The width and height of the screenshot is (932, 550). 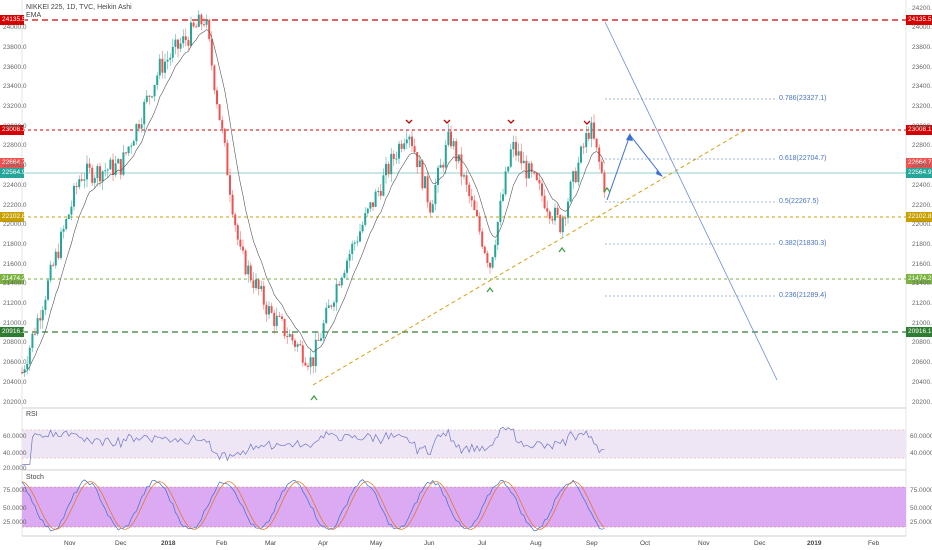 I want to click on tag-right-mid-red: 23008.1, so click(x=919, y=130).